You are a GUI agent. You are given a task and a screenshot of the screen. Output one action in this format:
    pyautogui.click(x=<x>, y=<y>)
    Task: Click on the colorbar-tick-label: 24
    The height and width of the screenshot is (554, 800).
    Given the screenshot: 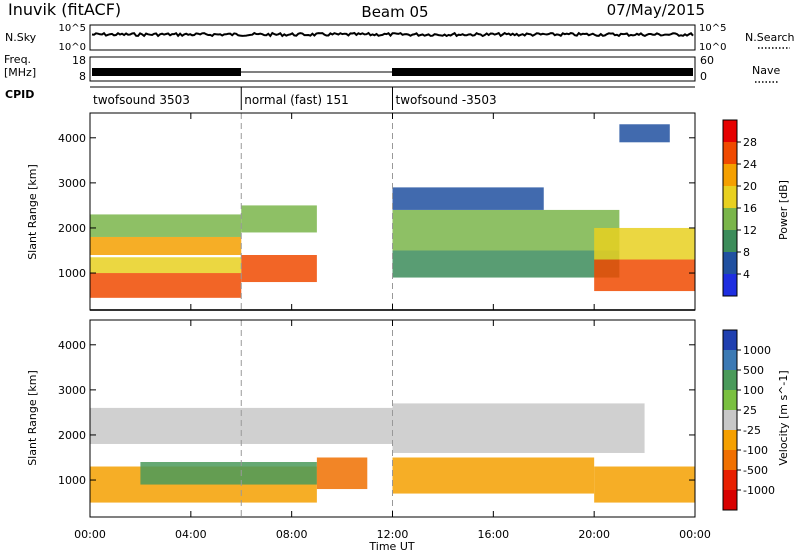 What is the action you would take?
    pyautogui.click(x=750, y=164)
    